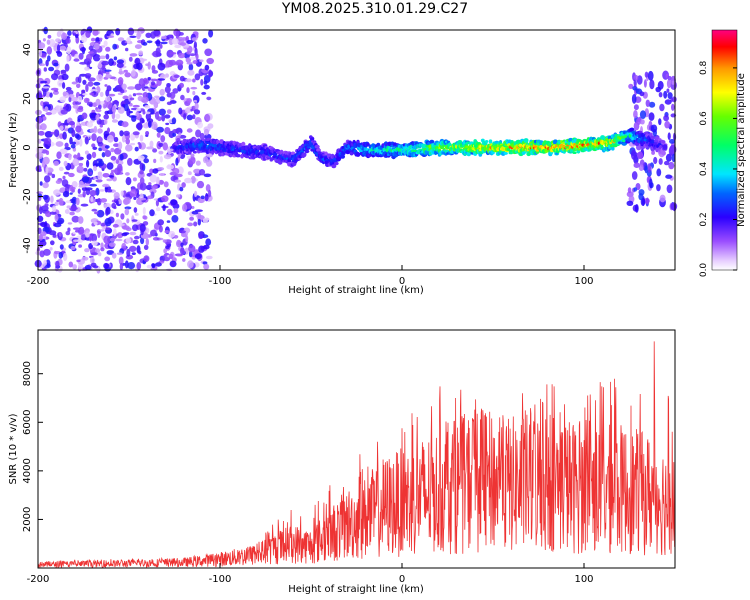  I want to click on spectrogram-y-ticks: -40 -20 0 20 40, so click(32, 148).